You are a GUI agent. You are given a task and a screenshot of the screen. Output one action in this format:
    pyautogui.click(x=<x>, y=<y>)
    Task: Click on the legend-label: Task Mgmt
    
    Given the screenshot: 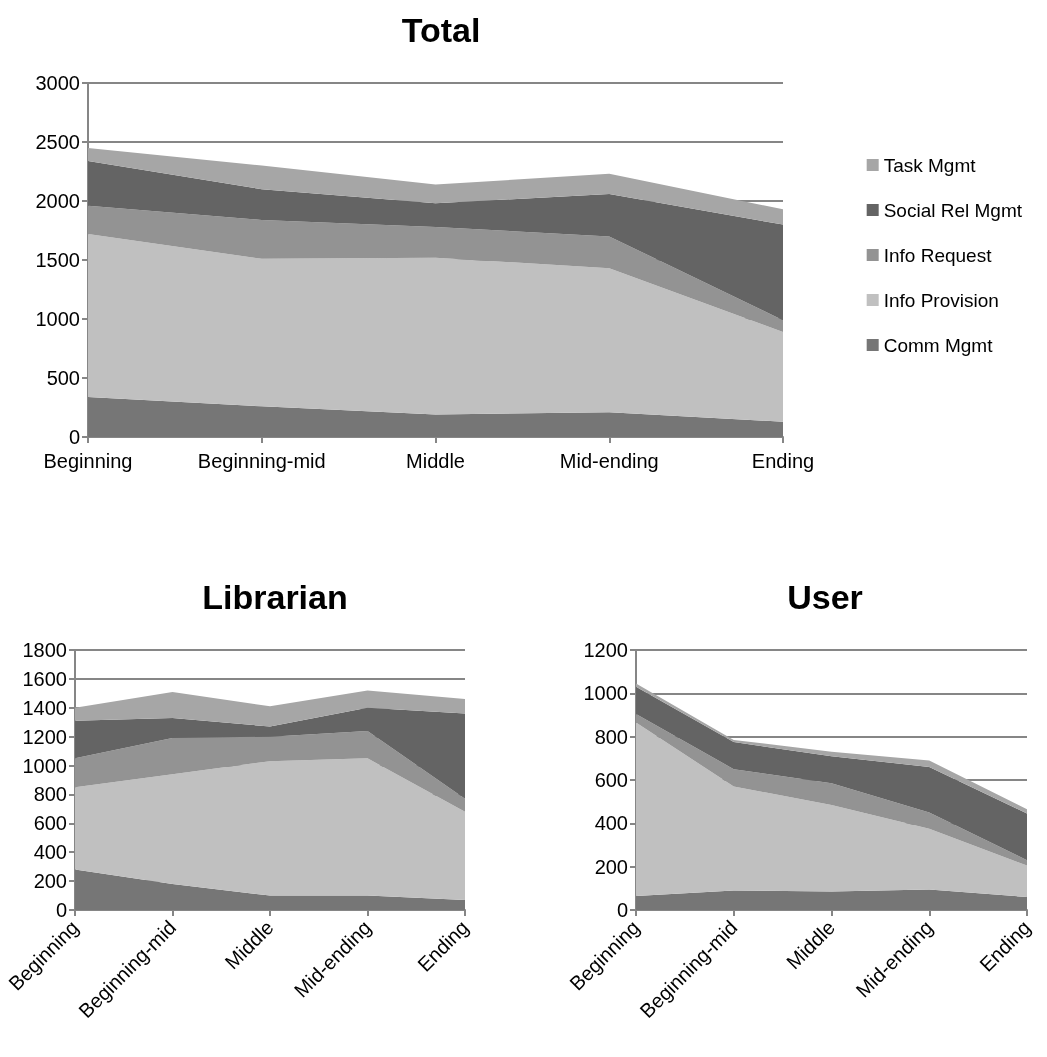 What is the action you would take?
    pyautogui.click(x=930, y=165)
    